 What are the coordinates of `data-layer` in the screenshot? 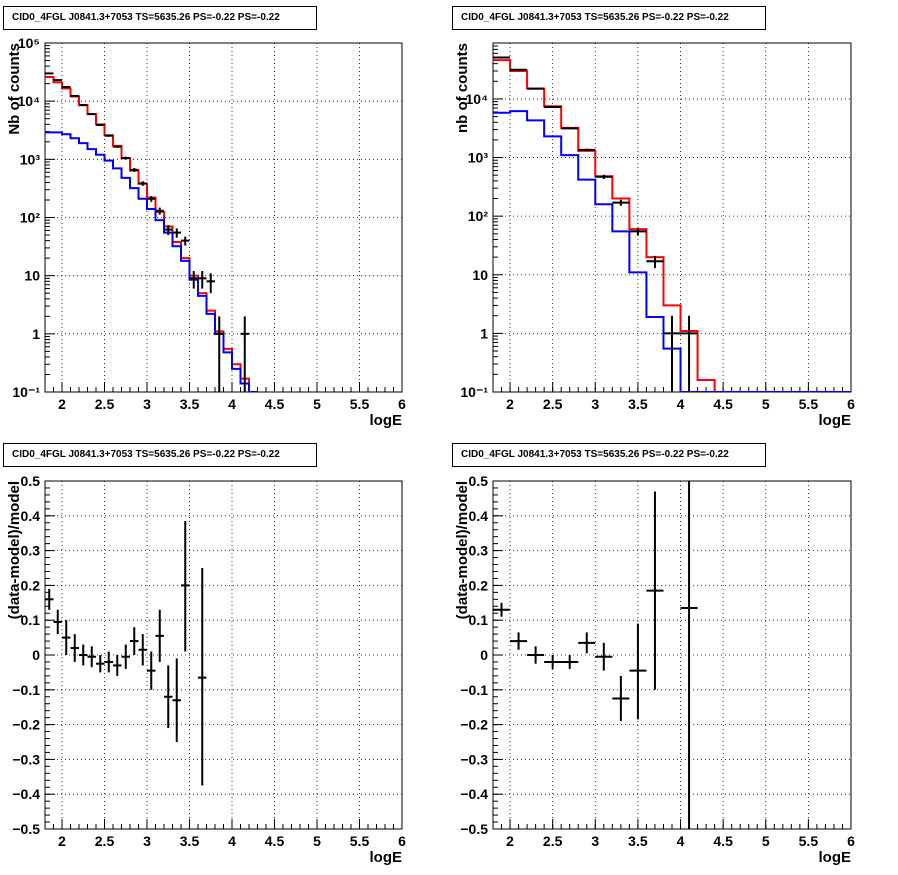 It's located at (151, 232).